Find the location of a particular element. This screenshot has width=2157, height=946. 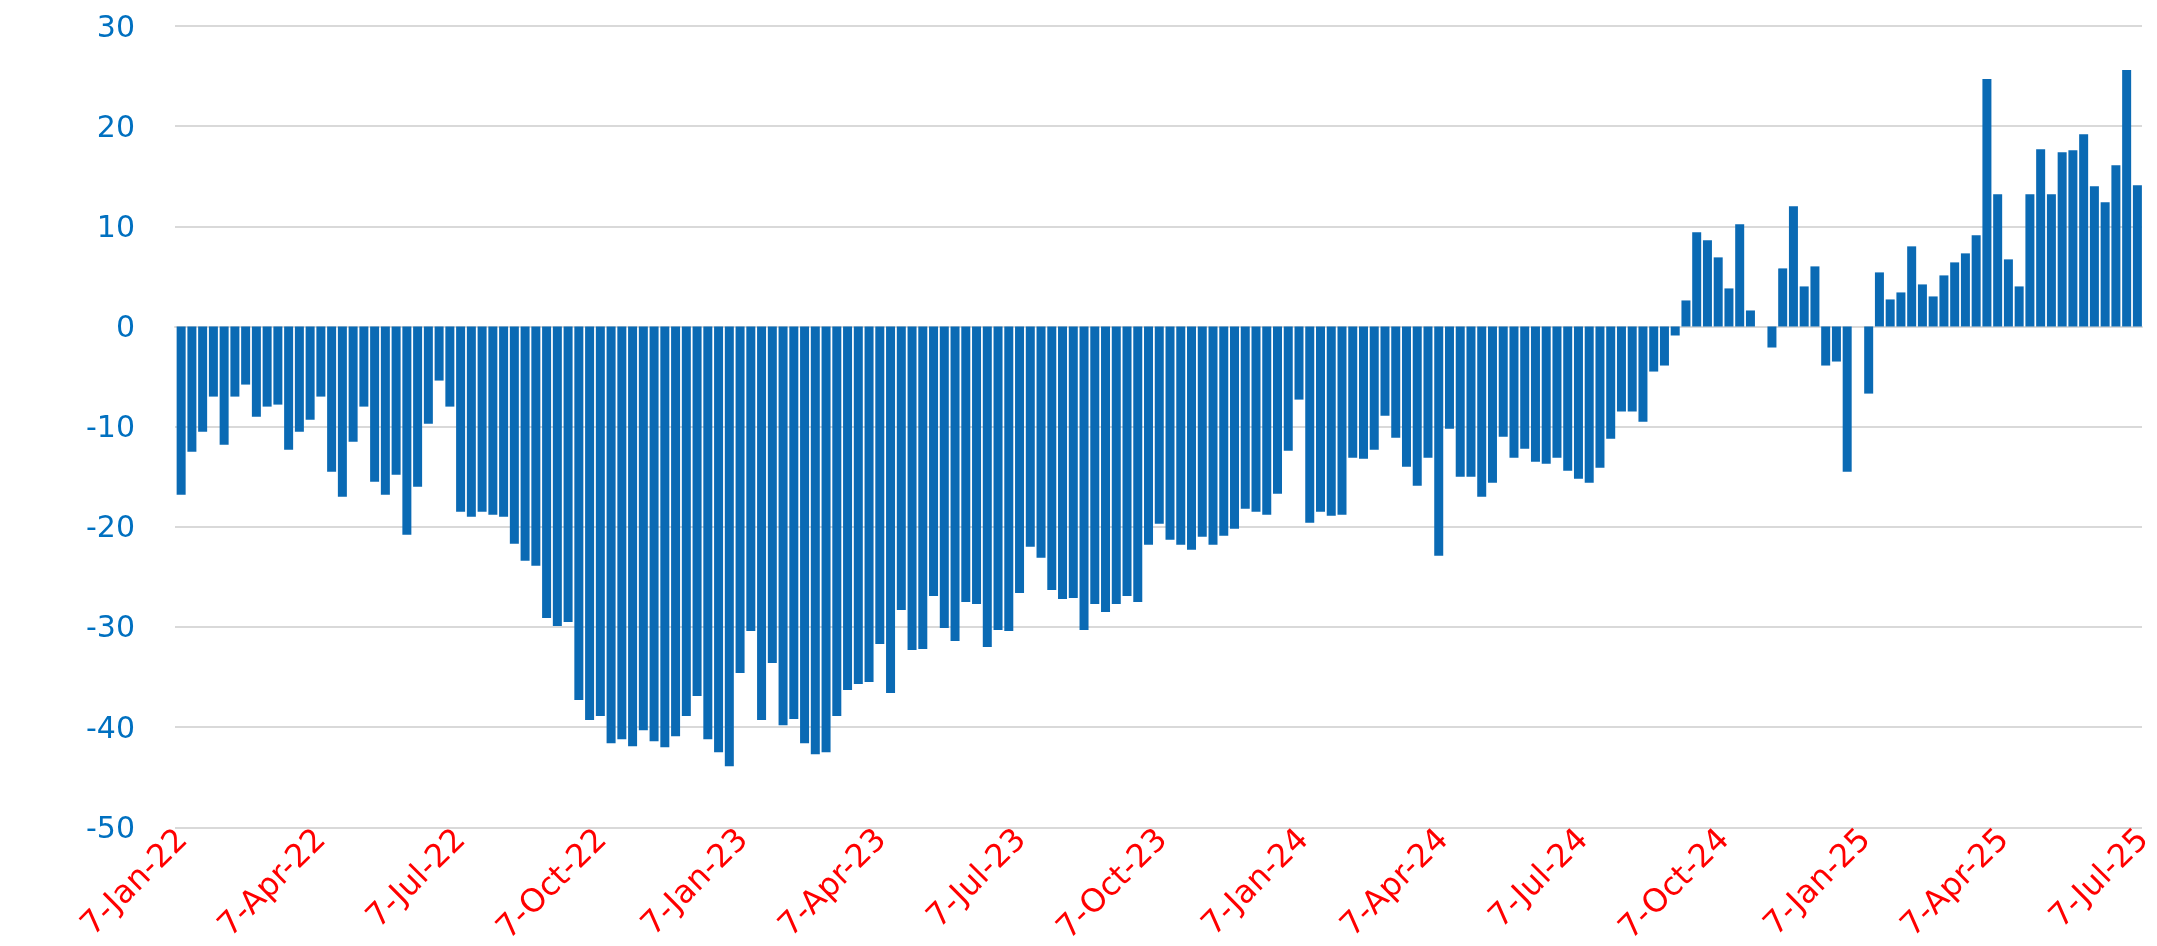

y-tick-label: 30 is located at coordinates (115, 26).